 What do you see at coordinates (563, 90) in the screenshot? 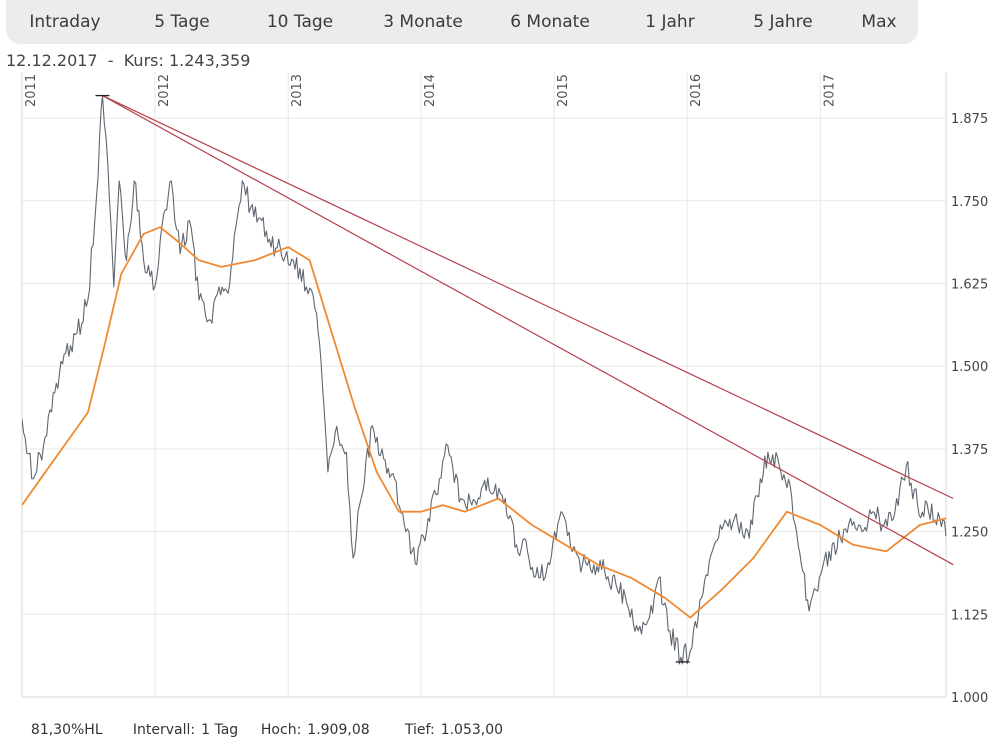
I see `x-year-label: 2015` at bounding box center [563, 90].